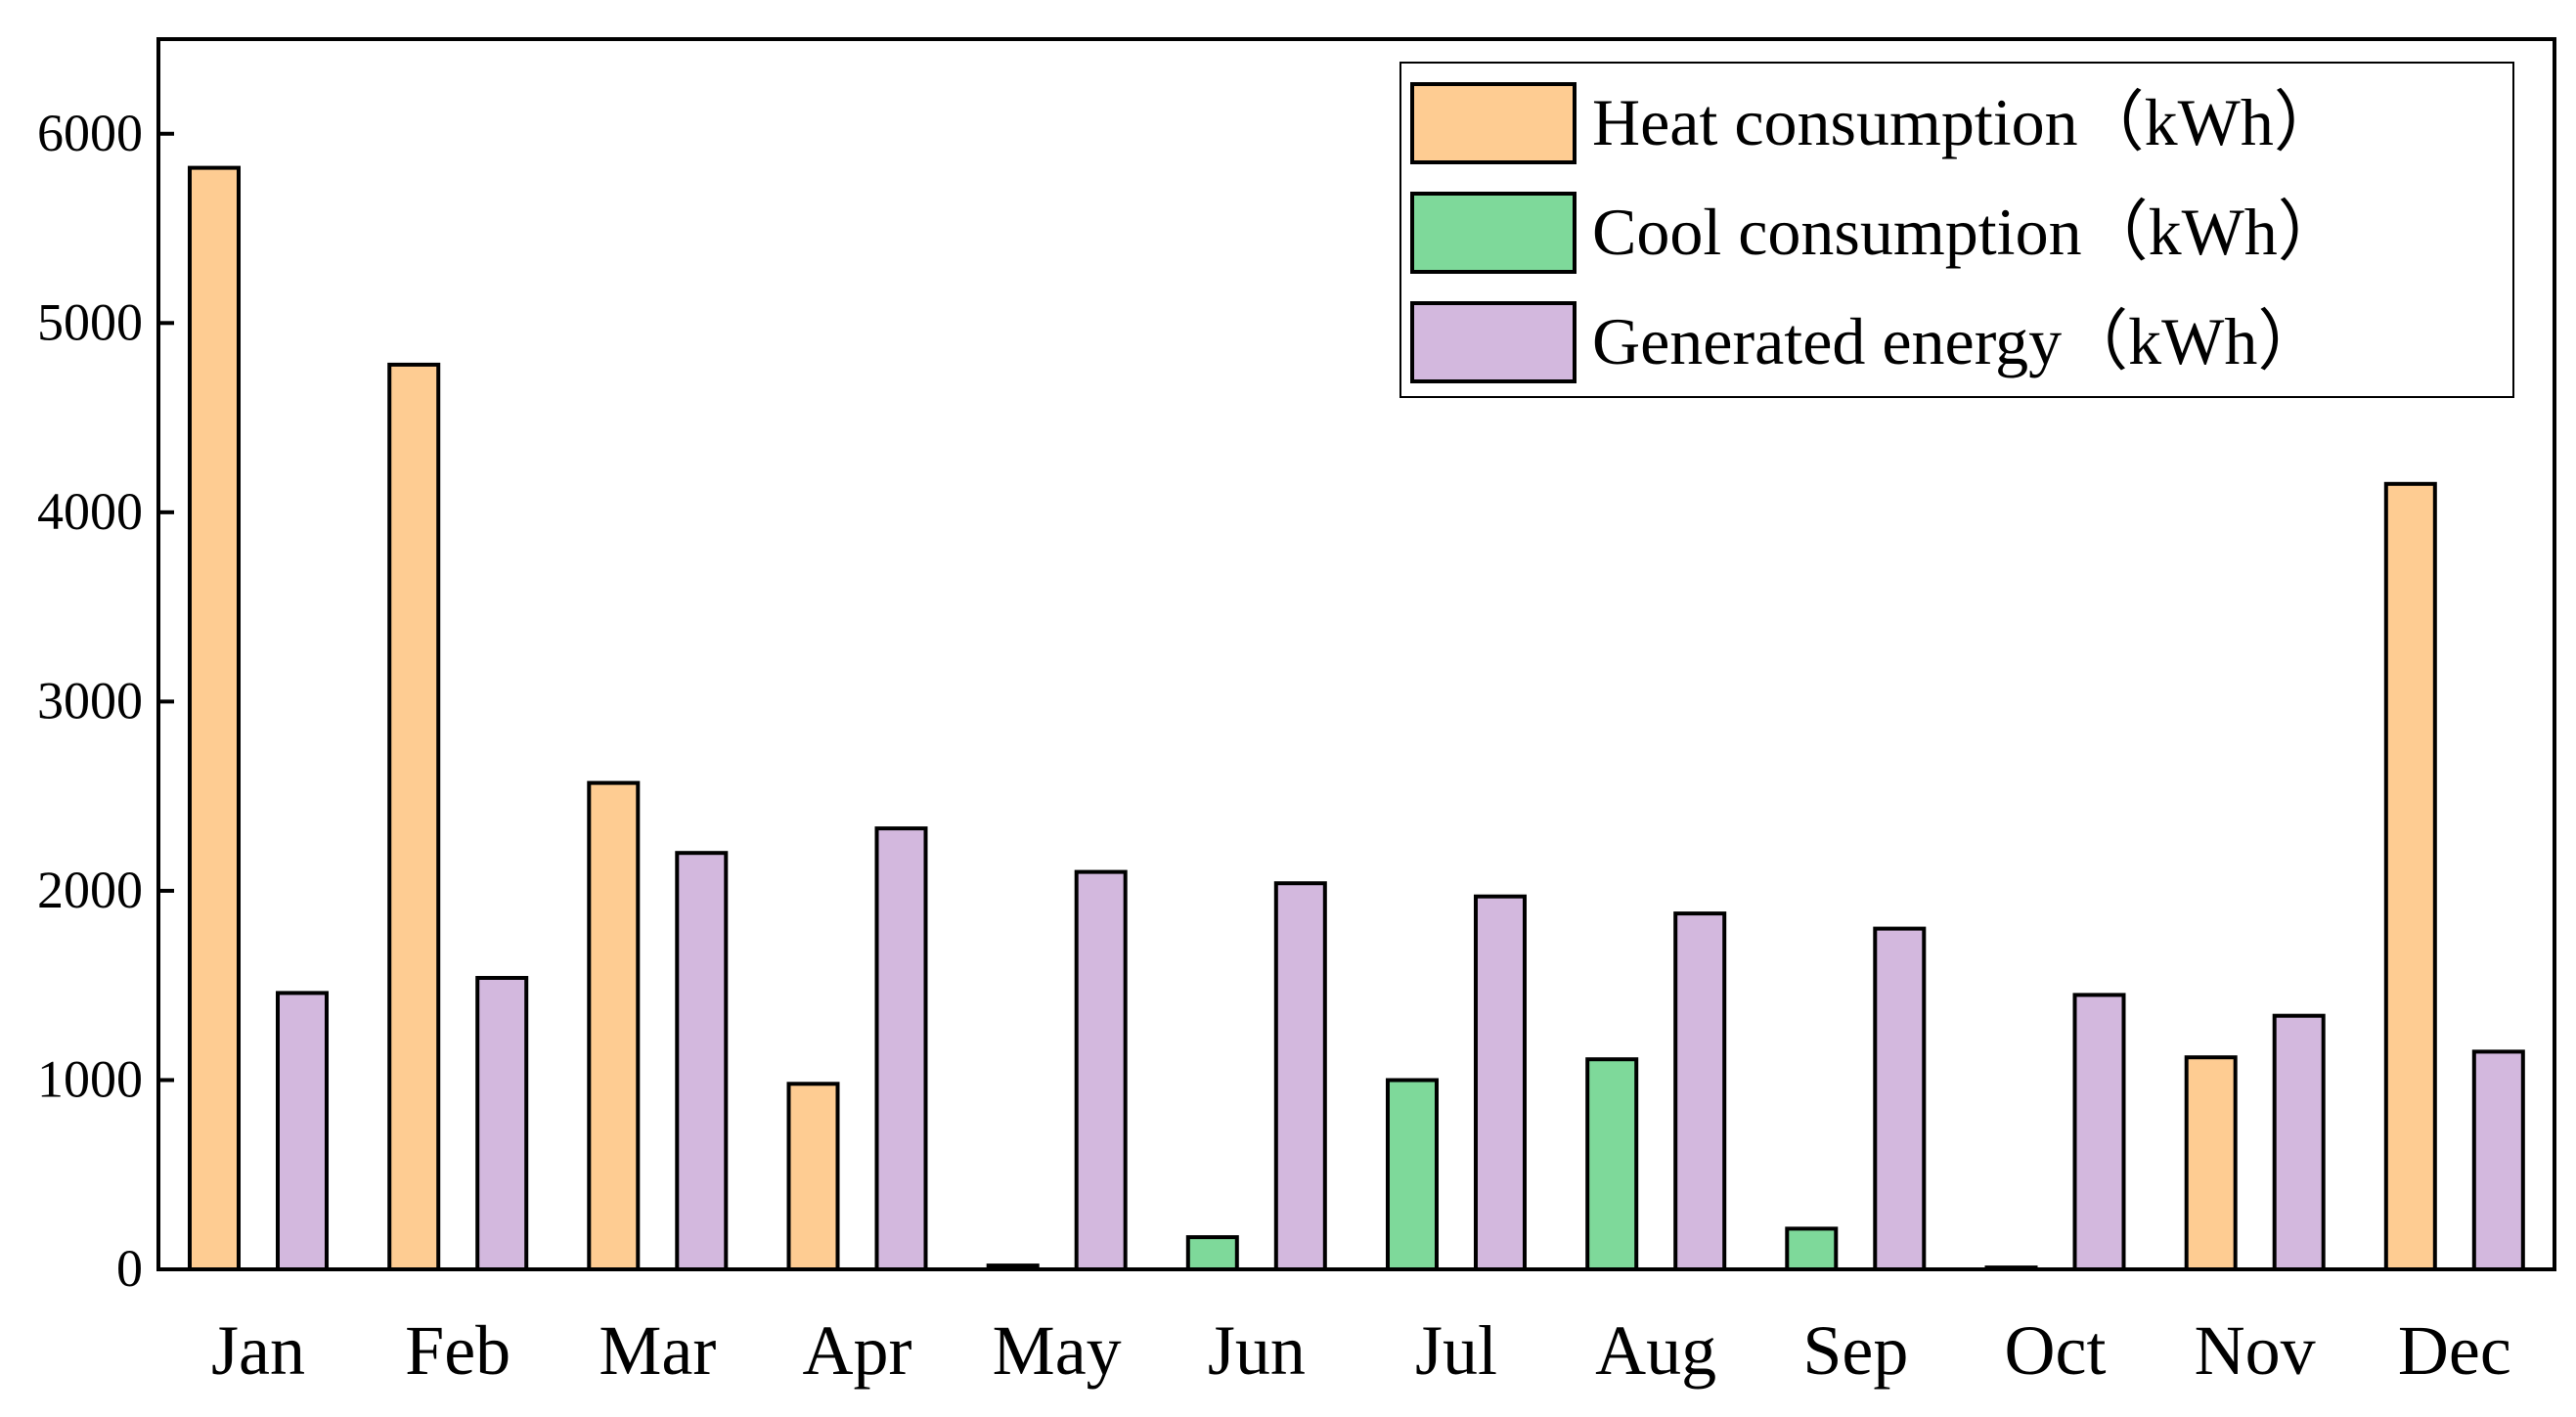  What do you see at coordinates (1958, 341) in the screenshot?
I see `legend-label: Generated energy（kWh）` at bounding box center [1958, 341].